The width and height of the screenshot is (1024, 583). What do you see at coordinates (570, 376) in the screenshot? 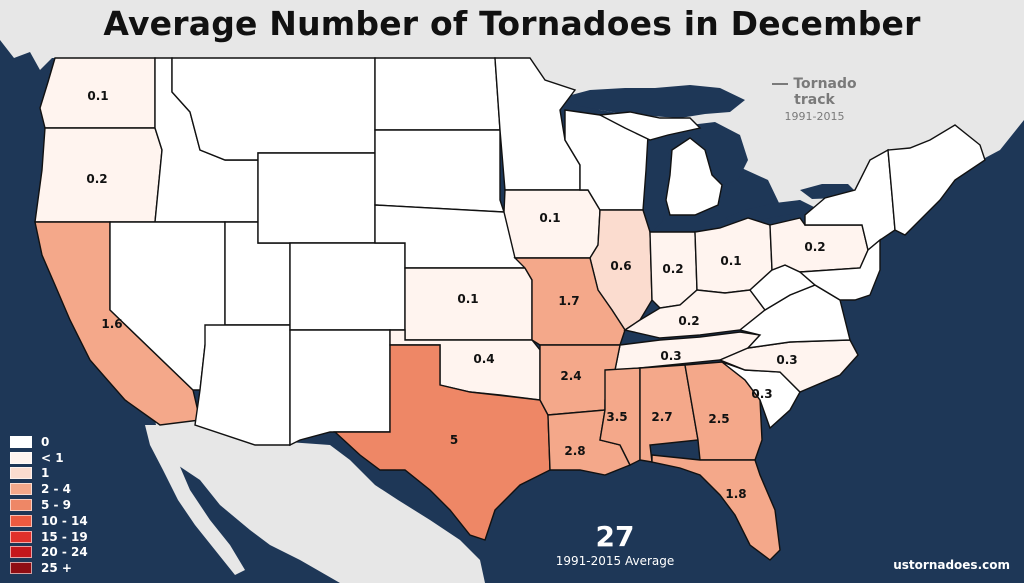
I see `state-value-arkansas: 2.4` at bounding box center [570, 376].